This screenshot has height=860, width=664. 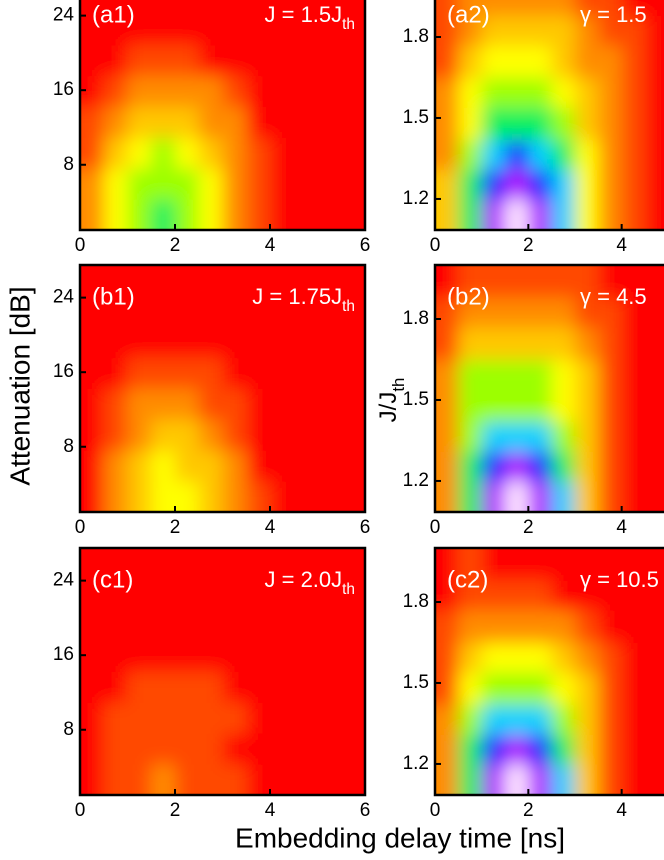 I want to click on panel-annotation: γ = 10.5, so click(x=619, y=579).